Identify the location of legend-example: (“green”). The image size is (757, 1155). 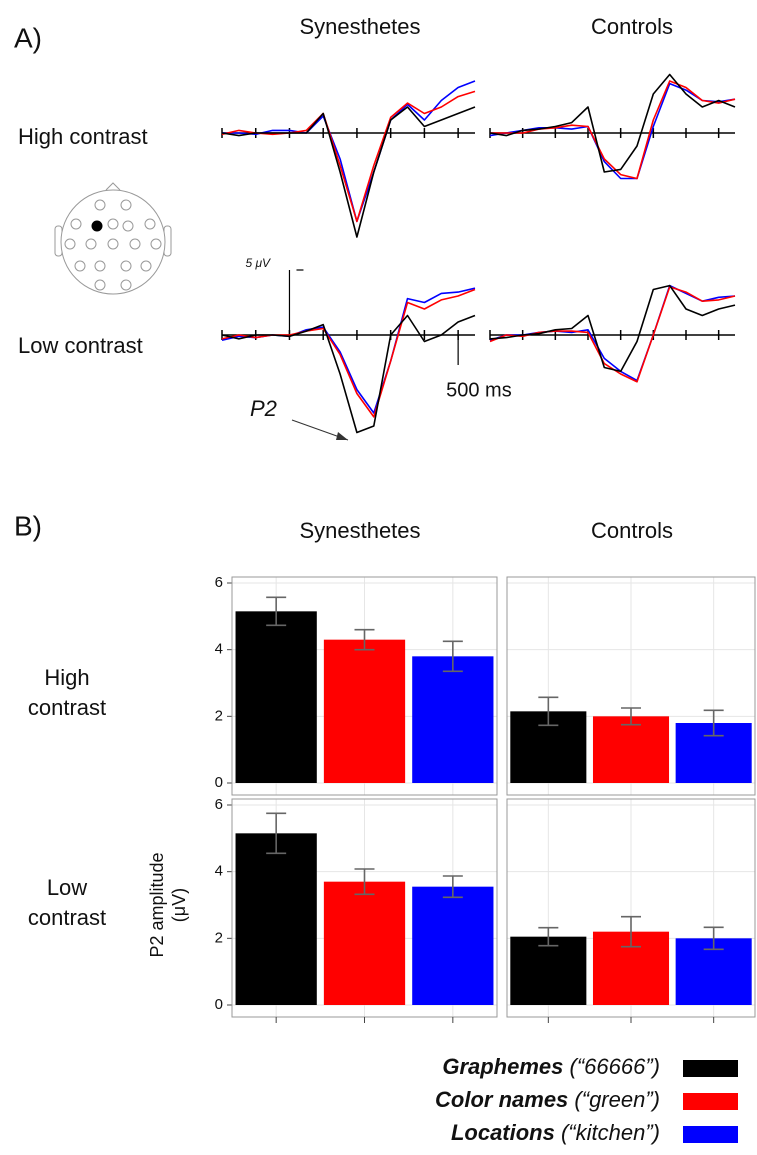
(617, 1099).